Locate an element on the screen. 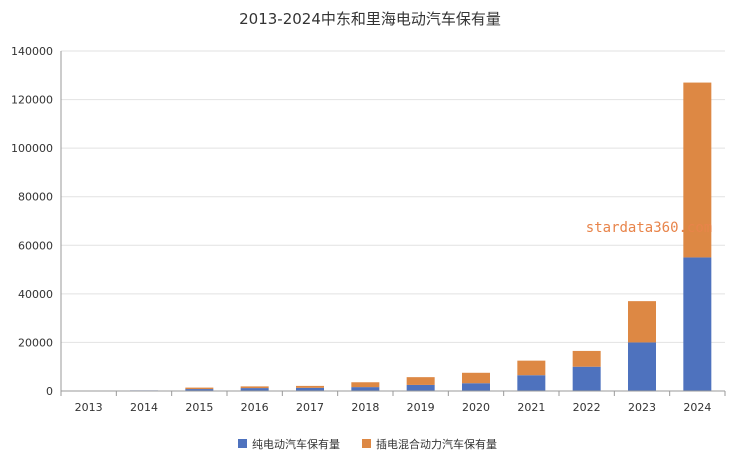 The height and width of the screenshot is (466, 741). bar-segment-series-0-2021 is located at coordinates (531, 383).